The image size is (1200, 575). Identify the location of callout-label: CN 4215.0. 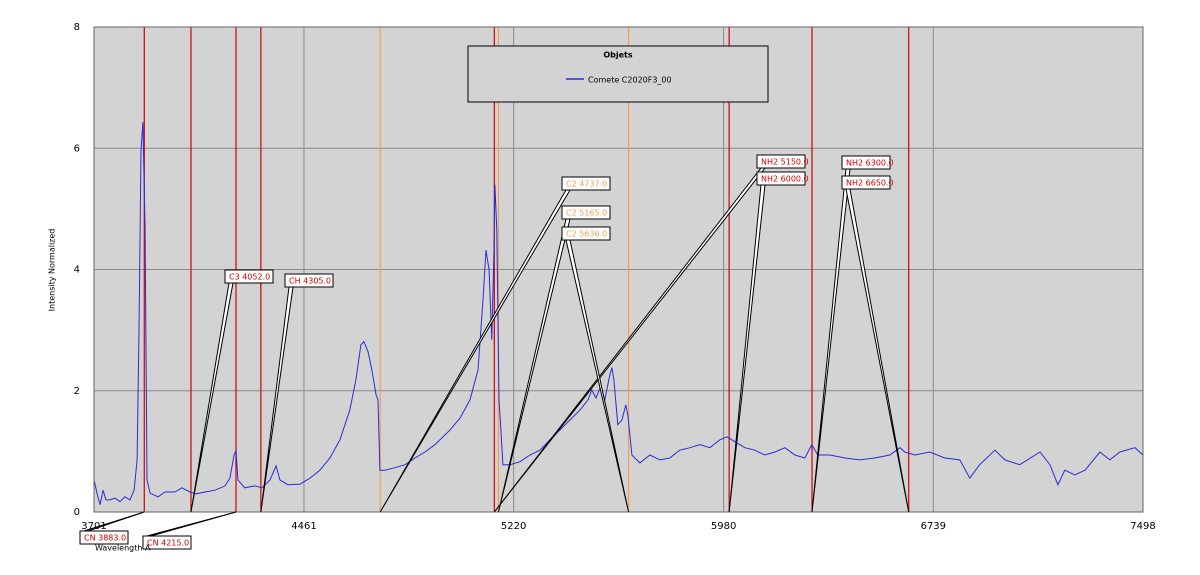
(168, 543).